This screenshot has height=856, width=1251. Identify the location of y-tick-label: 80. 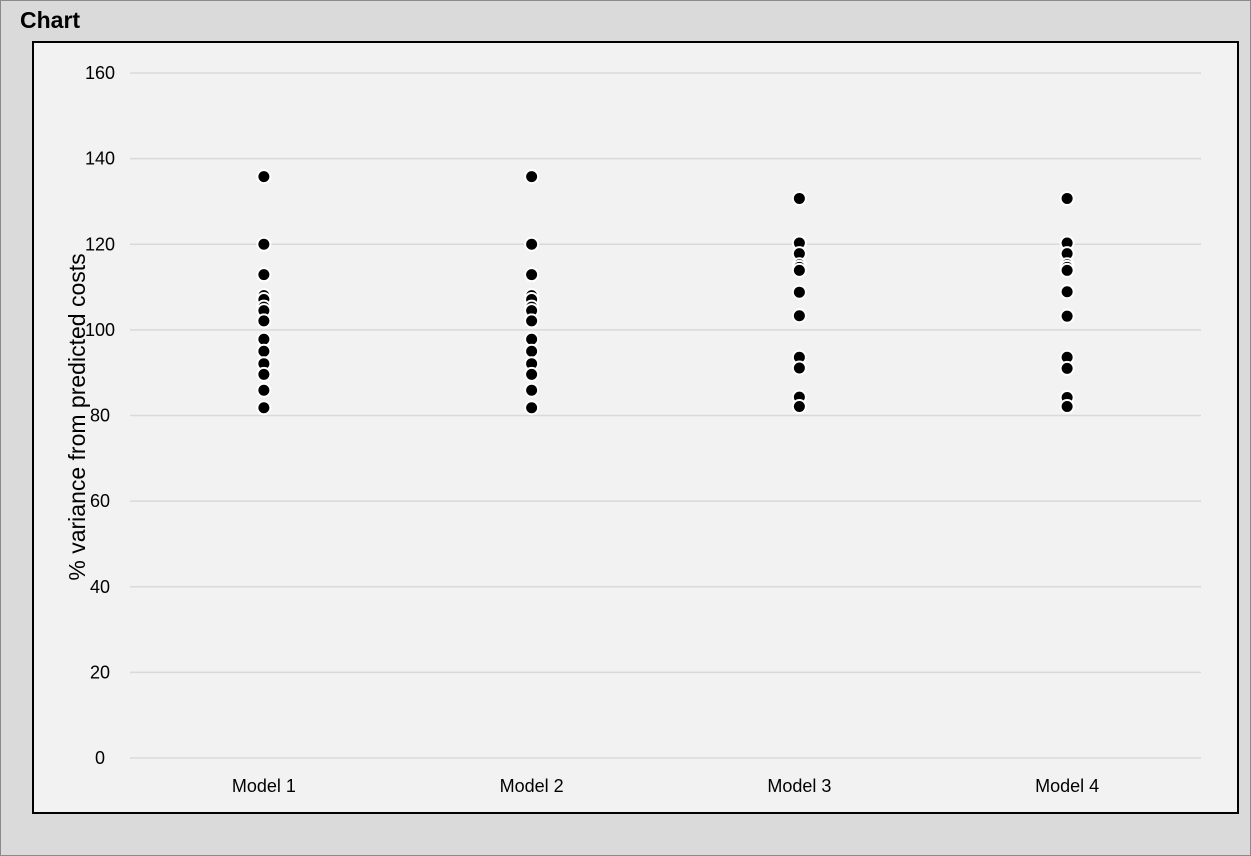
(100, 416).